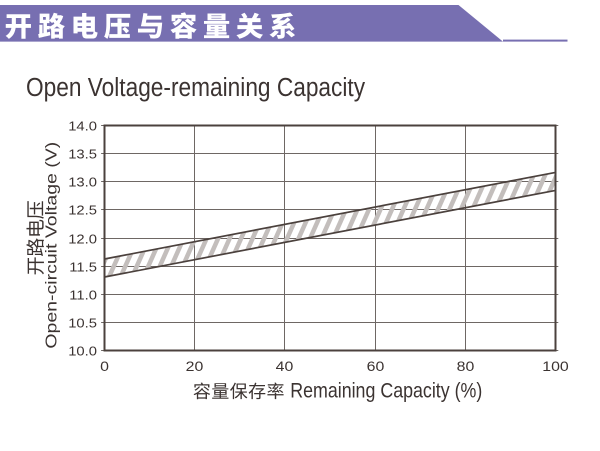 This screenshot has height=451, width=600. What do you see at coordinates (555, 367) in the screenshot?
I see `svg-text: 100` at bounding box center [555, 367].